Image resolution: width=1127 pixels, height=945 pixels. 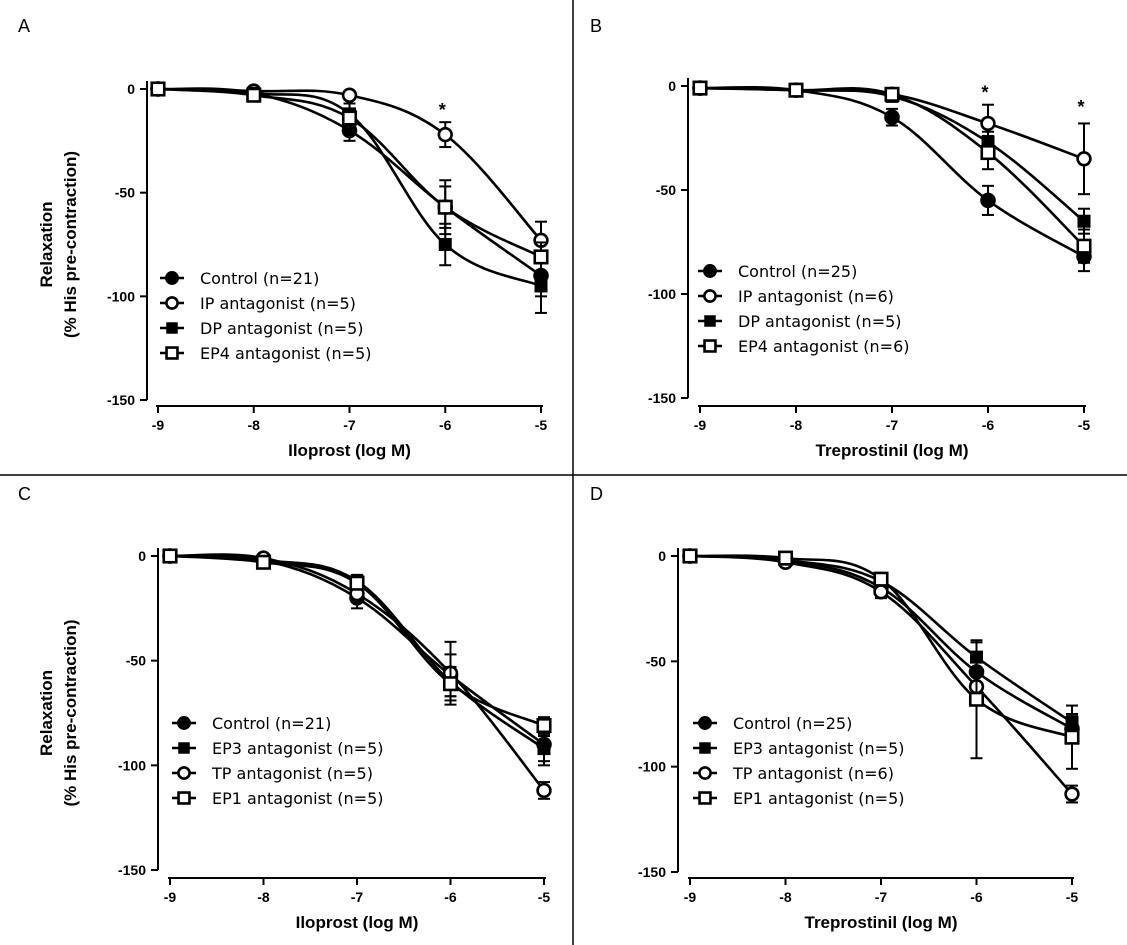 I want to click on legend-label: TP antagonist (n=6), so click(x=813, y=773).